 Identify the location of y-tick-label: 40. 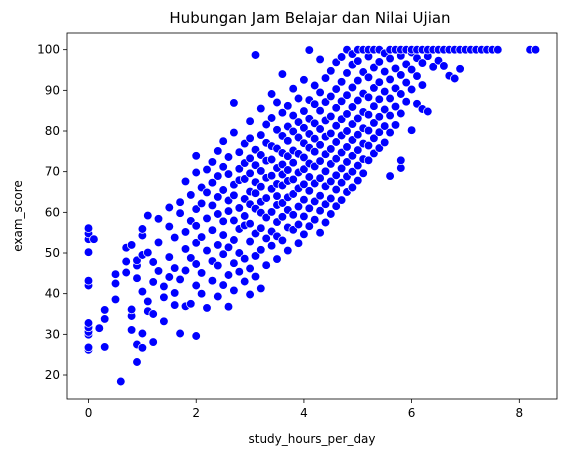
(52, 294).